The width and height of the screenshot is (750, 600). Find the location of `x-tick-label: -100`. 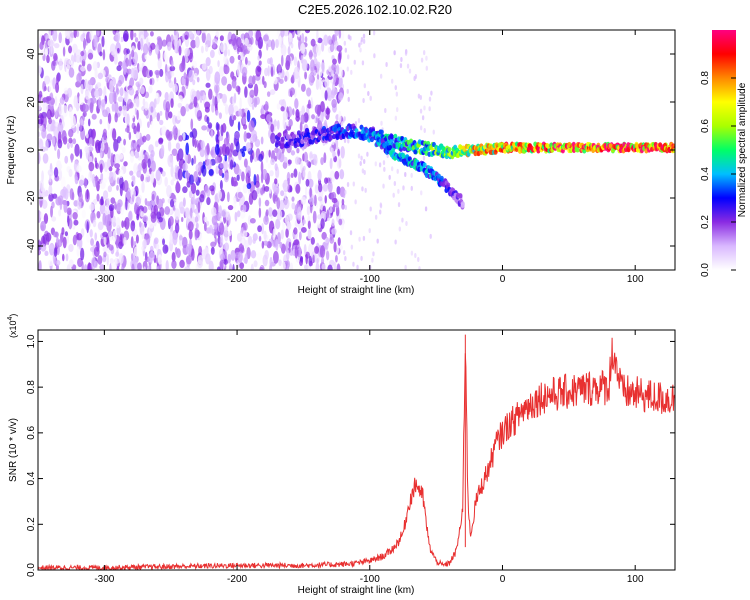

x-tick-label: -100 is located at coordinates (370, 579).